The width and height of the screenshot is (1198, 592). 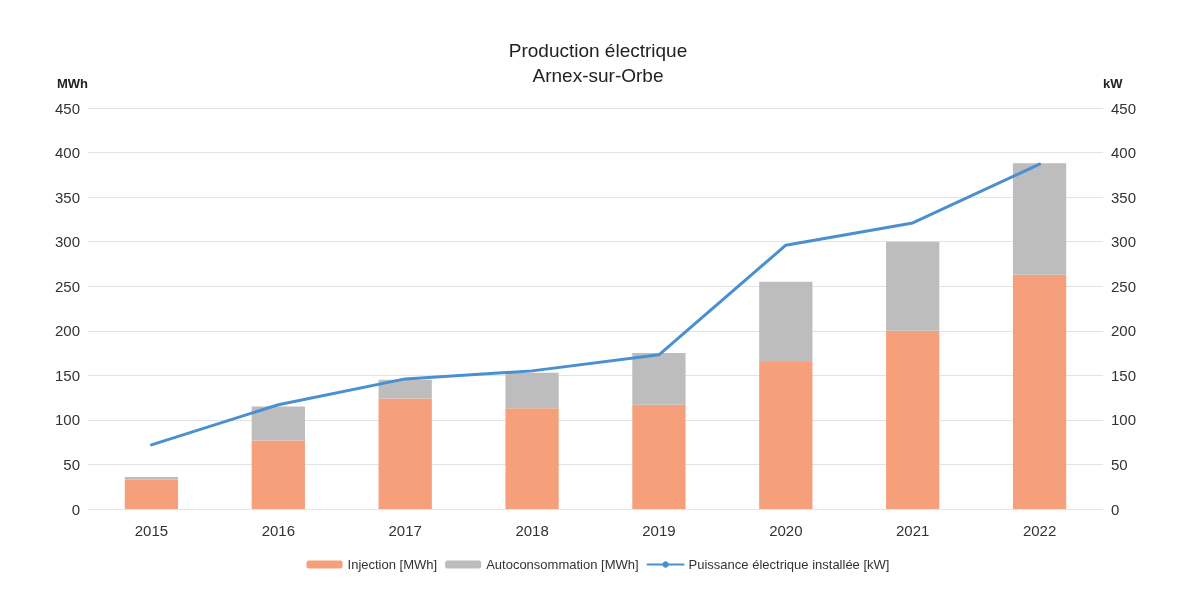 What do you see at coordinates (1124, 331) in the screenshot?
I see `y2-tick-label: 200` at bounding box center [1124, 331].